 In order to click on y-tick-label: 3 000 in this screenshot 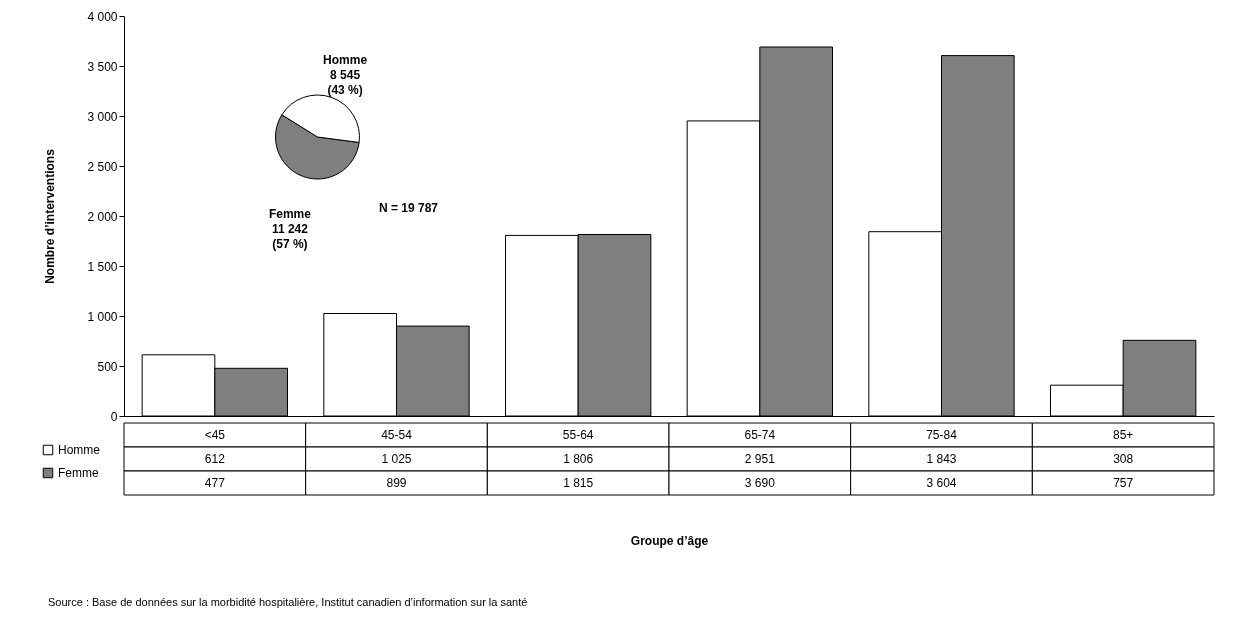, I will do `click(102, 116)`.